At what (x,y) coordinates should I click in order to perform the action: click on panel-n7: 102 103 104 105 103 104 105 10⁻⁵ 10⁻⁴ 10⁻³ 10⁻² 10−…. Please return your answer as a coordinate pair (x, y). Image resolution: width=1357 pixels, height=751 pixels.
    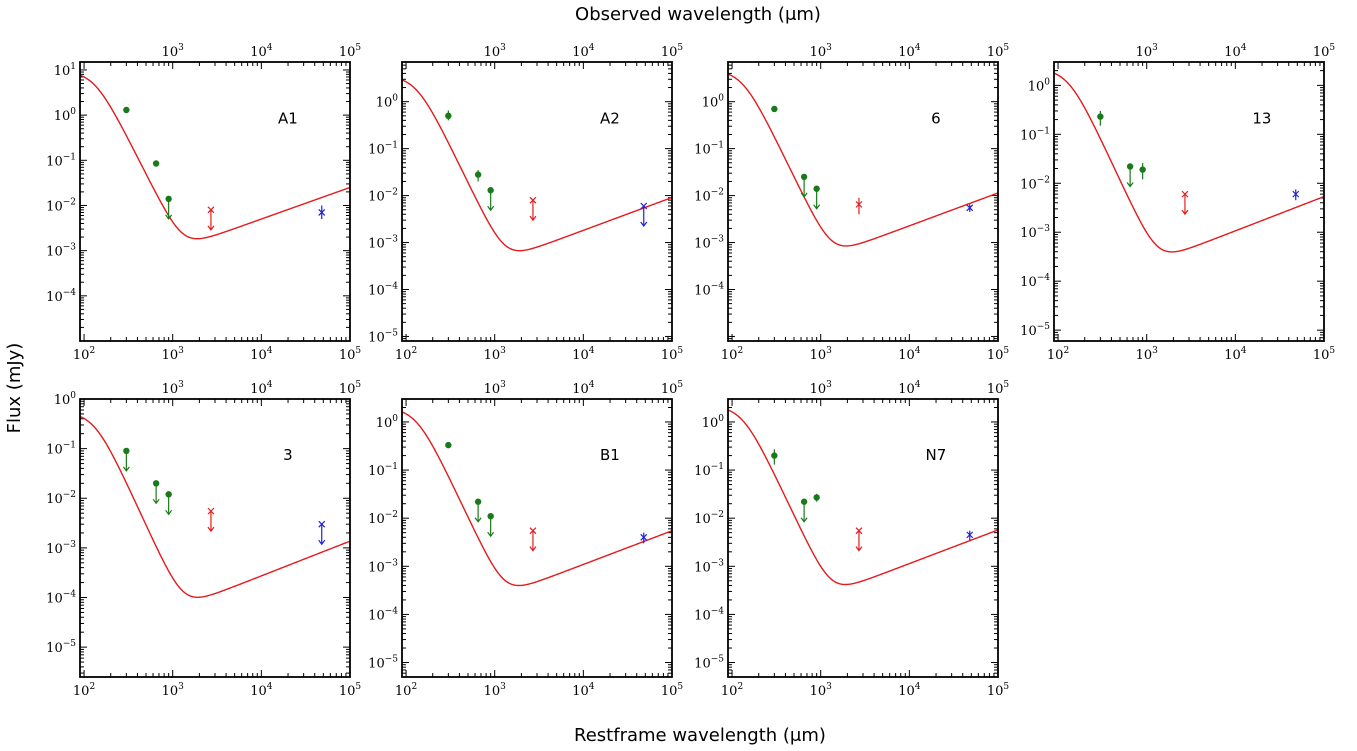
    Looking at the image, I should click on (851, 539).